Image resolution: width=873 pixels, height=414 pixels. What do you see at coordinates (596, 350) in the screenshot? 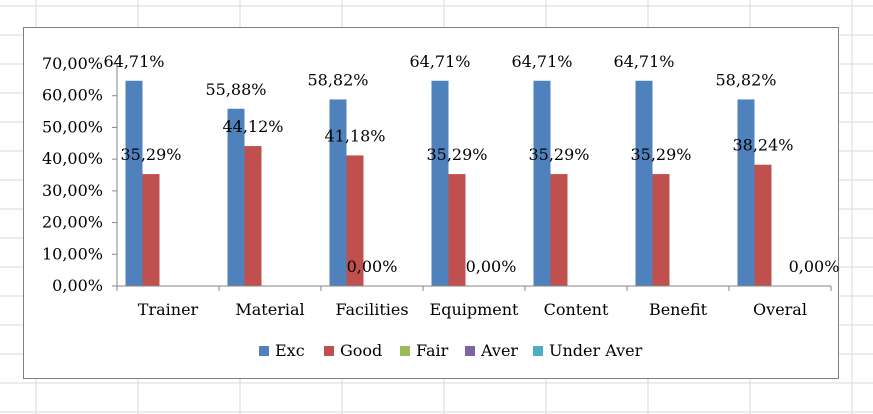
I see `legend-label: Under Aver` at bounding box center [596, 350].